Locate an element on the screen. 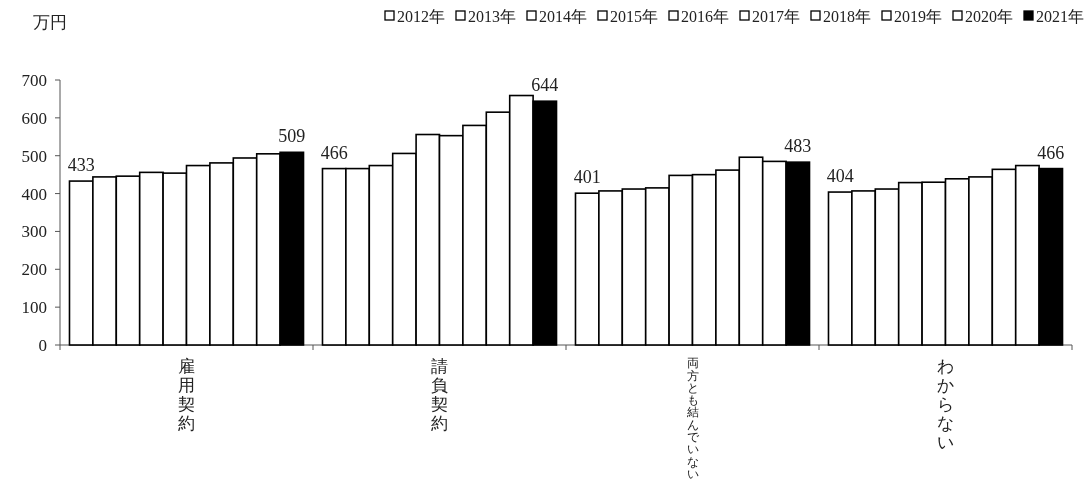  data-label: 483 is located at coordinates (798, 146).